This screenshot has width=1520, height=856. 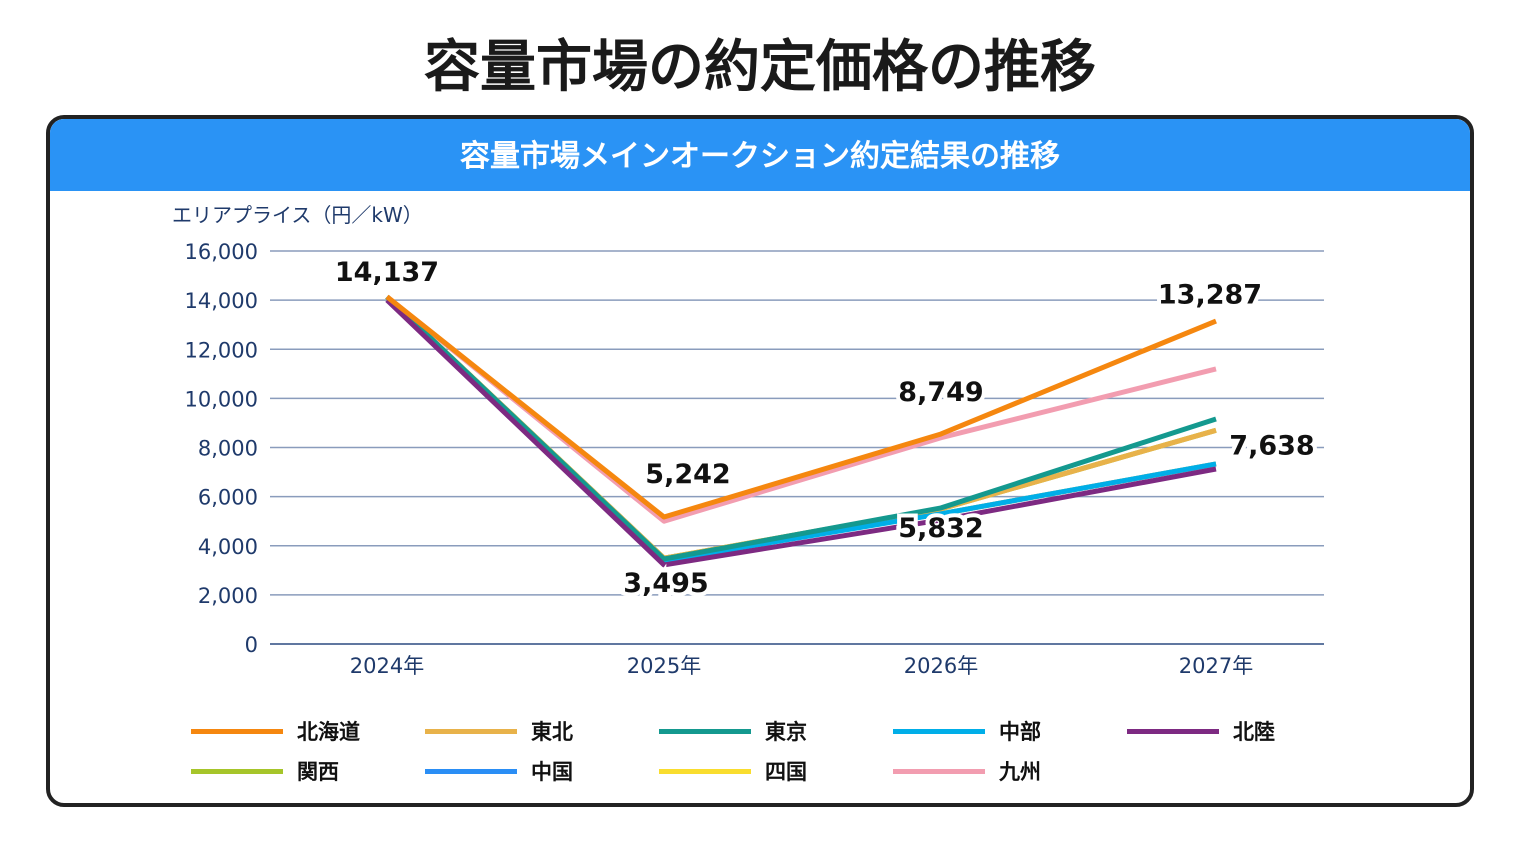 I want to click on data-label: 5,832, so click(x=940, y=528).